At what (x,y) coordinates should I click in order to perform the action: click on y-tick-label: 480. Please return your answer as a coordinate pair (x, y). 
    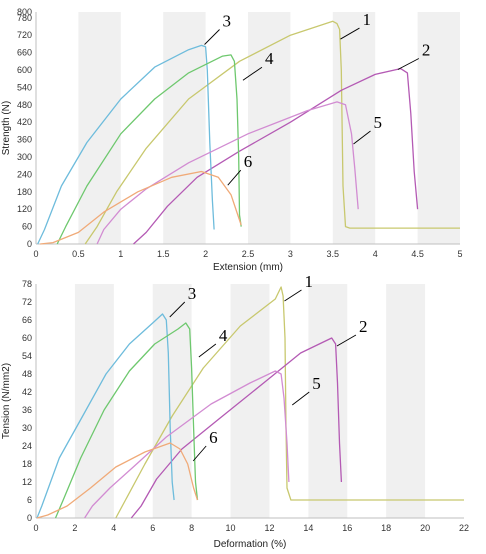
    Looking at the image, I should click on (24, 105).